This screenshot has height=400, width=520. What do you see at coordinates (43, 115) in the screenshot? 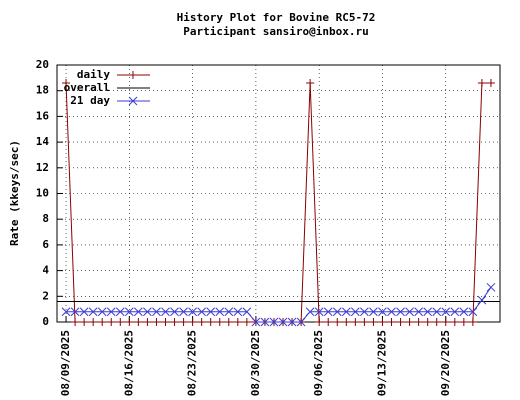
I see `y-tick-label: 16` at bounding box center [43, 115].